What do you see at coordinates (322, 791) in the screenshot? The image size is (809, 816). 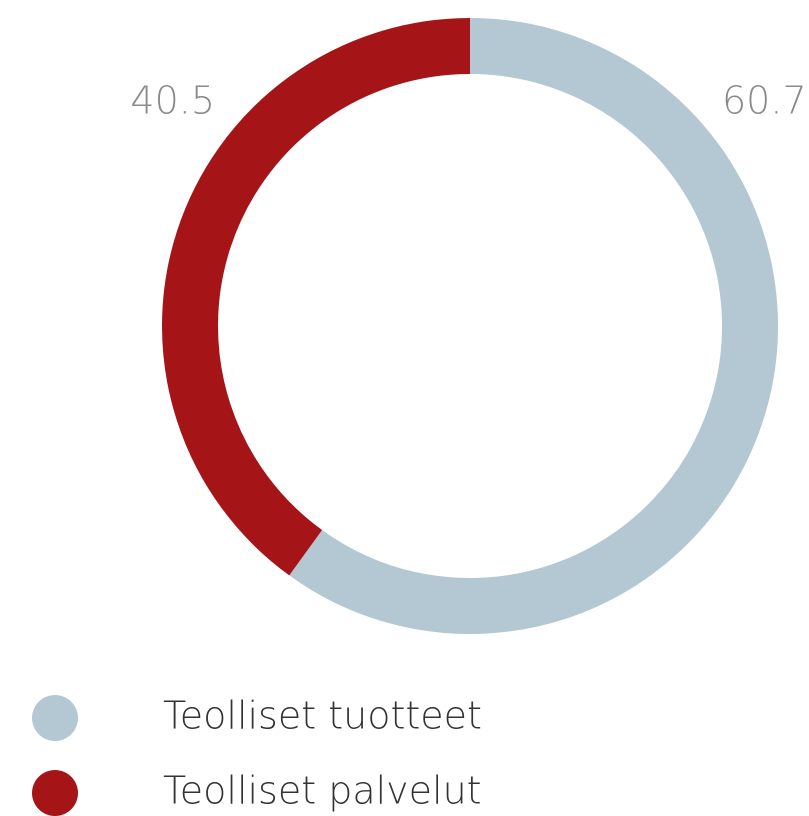 I see `legend-label: Teolliset palvelut` at bounding box center [322, 791].